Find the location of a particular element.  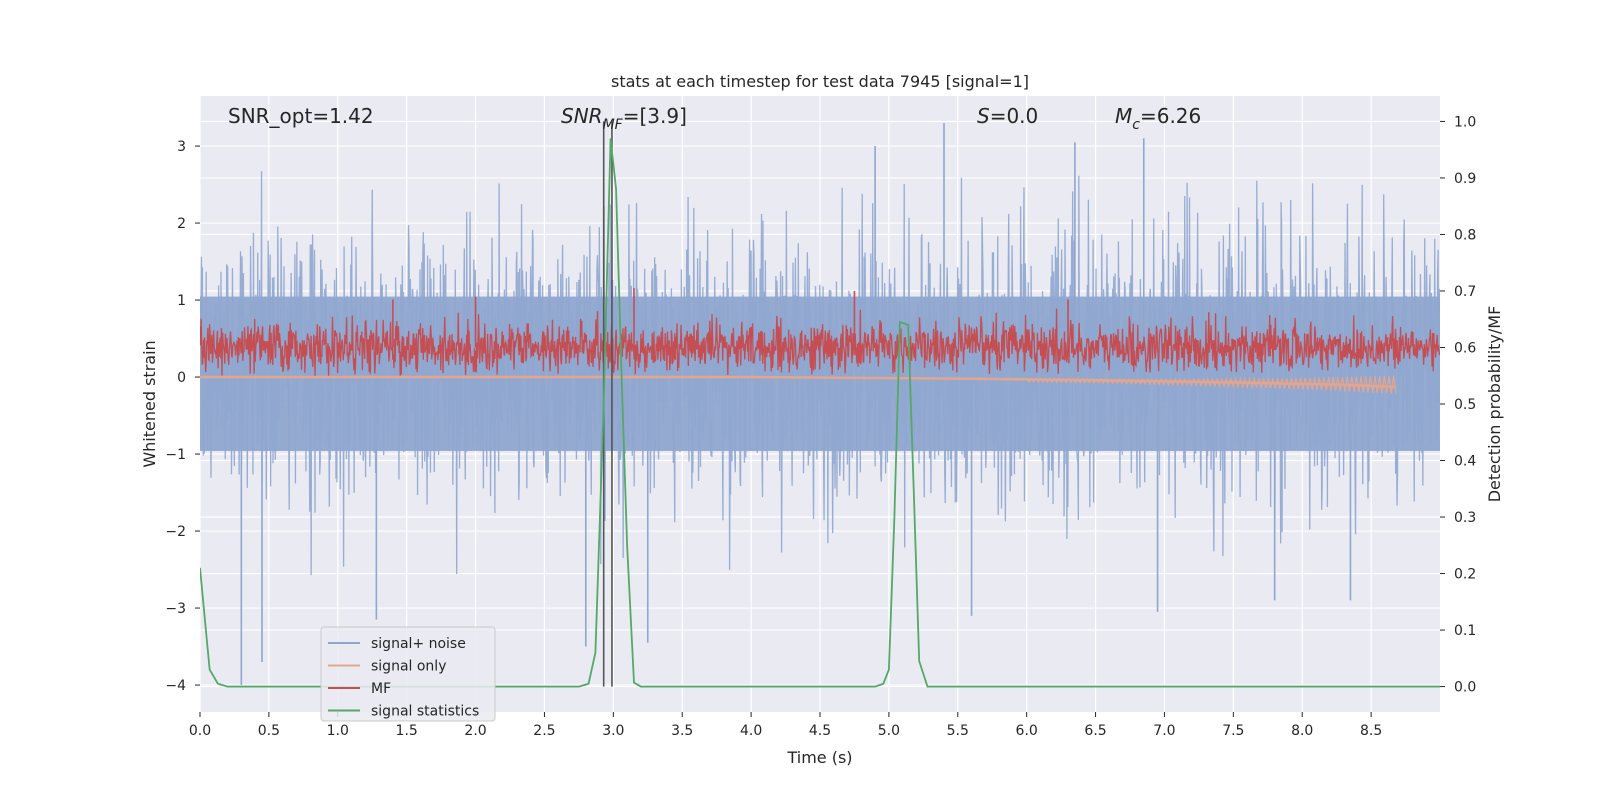

y2-tick-label: 0.1 is located at coordinates (1465, 631).